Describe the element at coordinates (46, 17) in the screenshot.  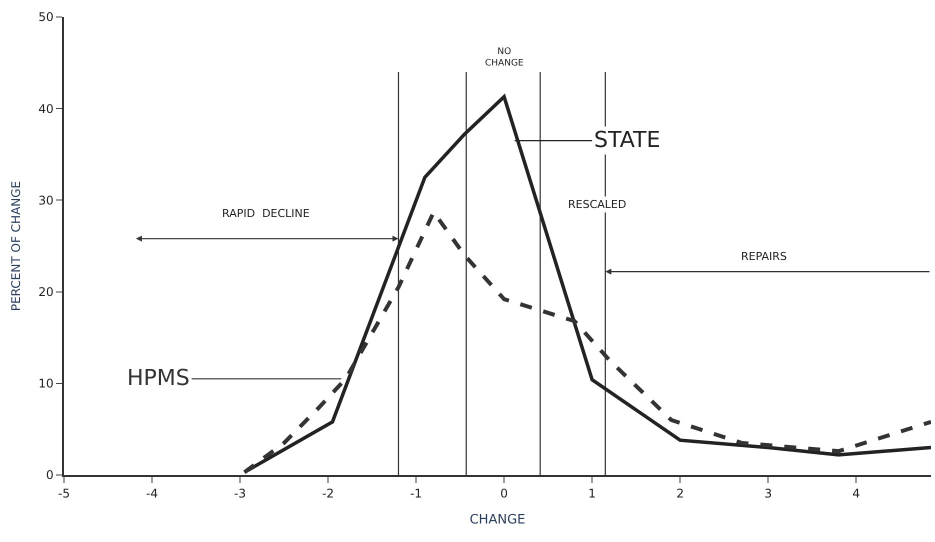
I see `y-tick-label: 50` at that location.